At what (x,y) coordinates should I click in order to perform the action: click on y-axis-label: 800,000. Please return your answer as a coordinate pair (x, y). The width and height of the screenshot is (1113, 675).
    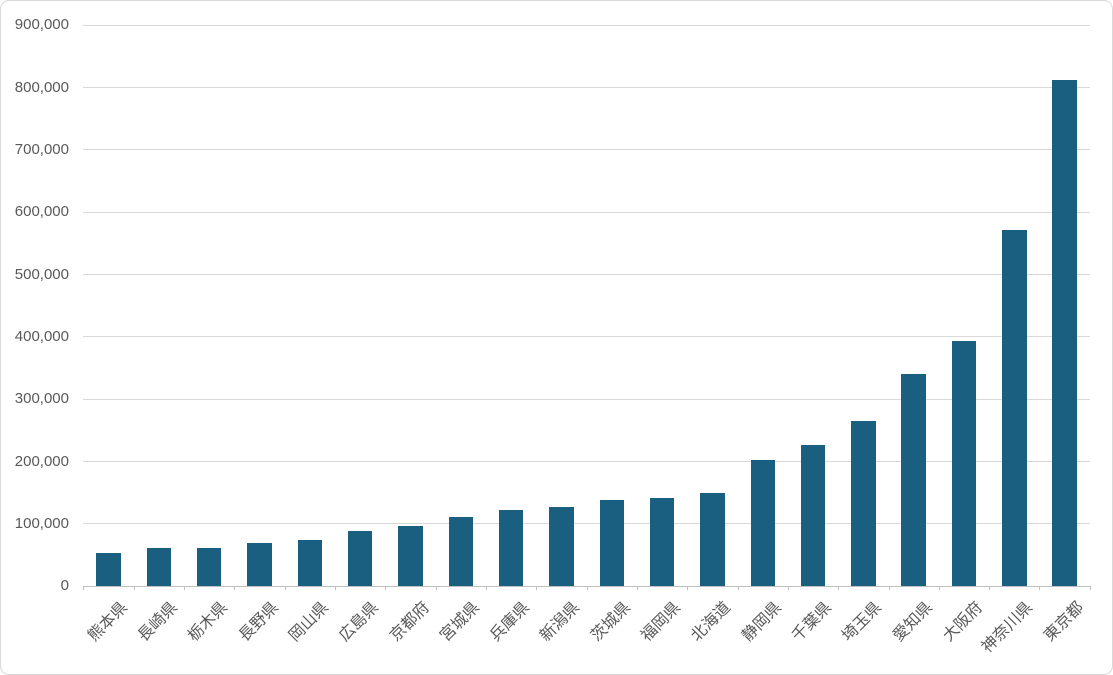
    Looking at the image, I should click on (41, 87).